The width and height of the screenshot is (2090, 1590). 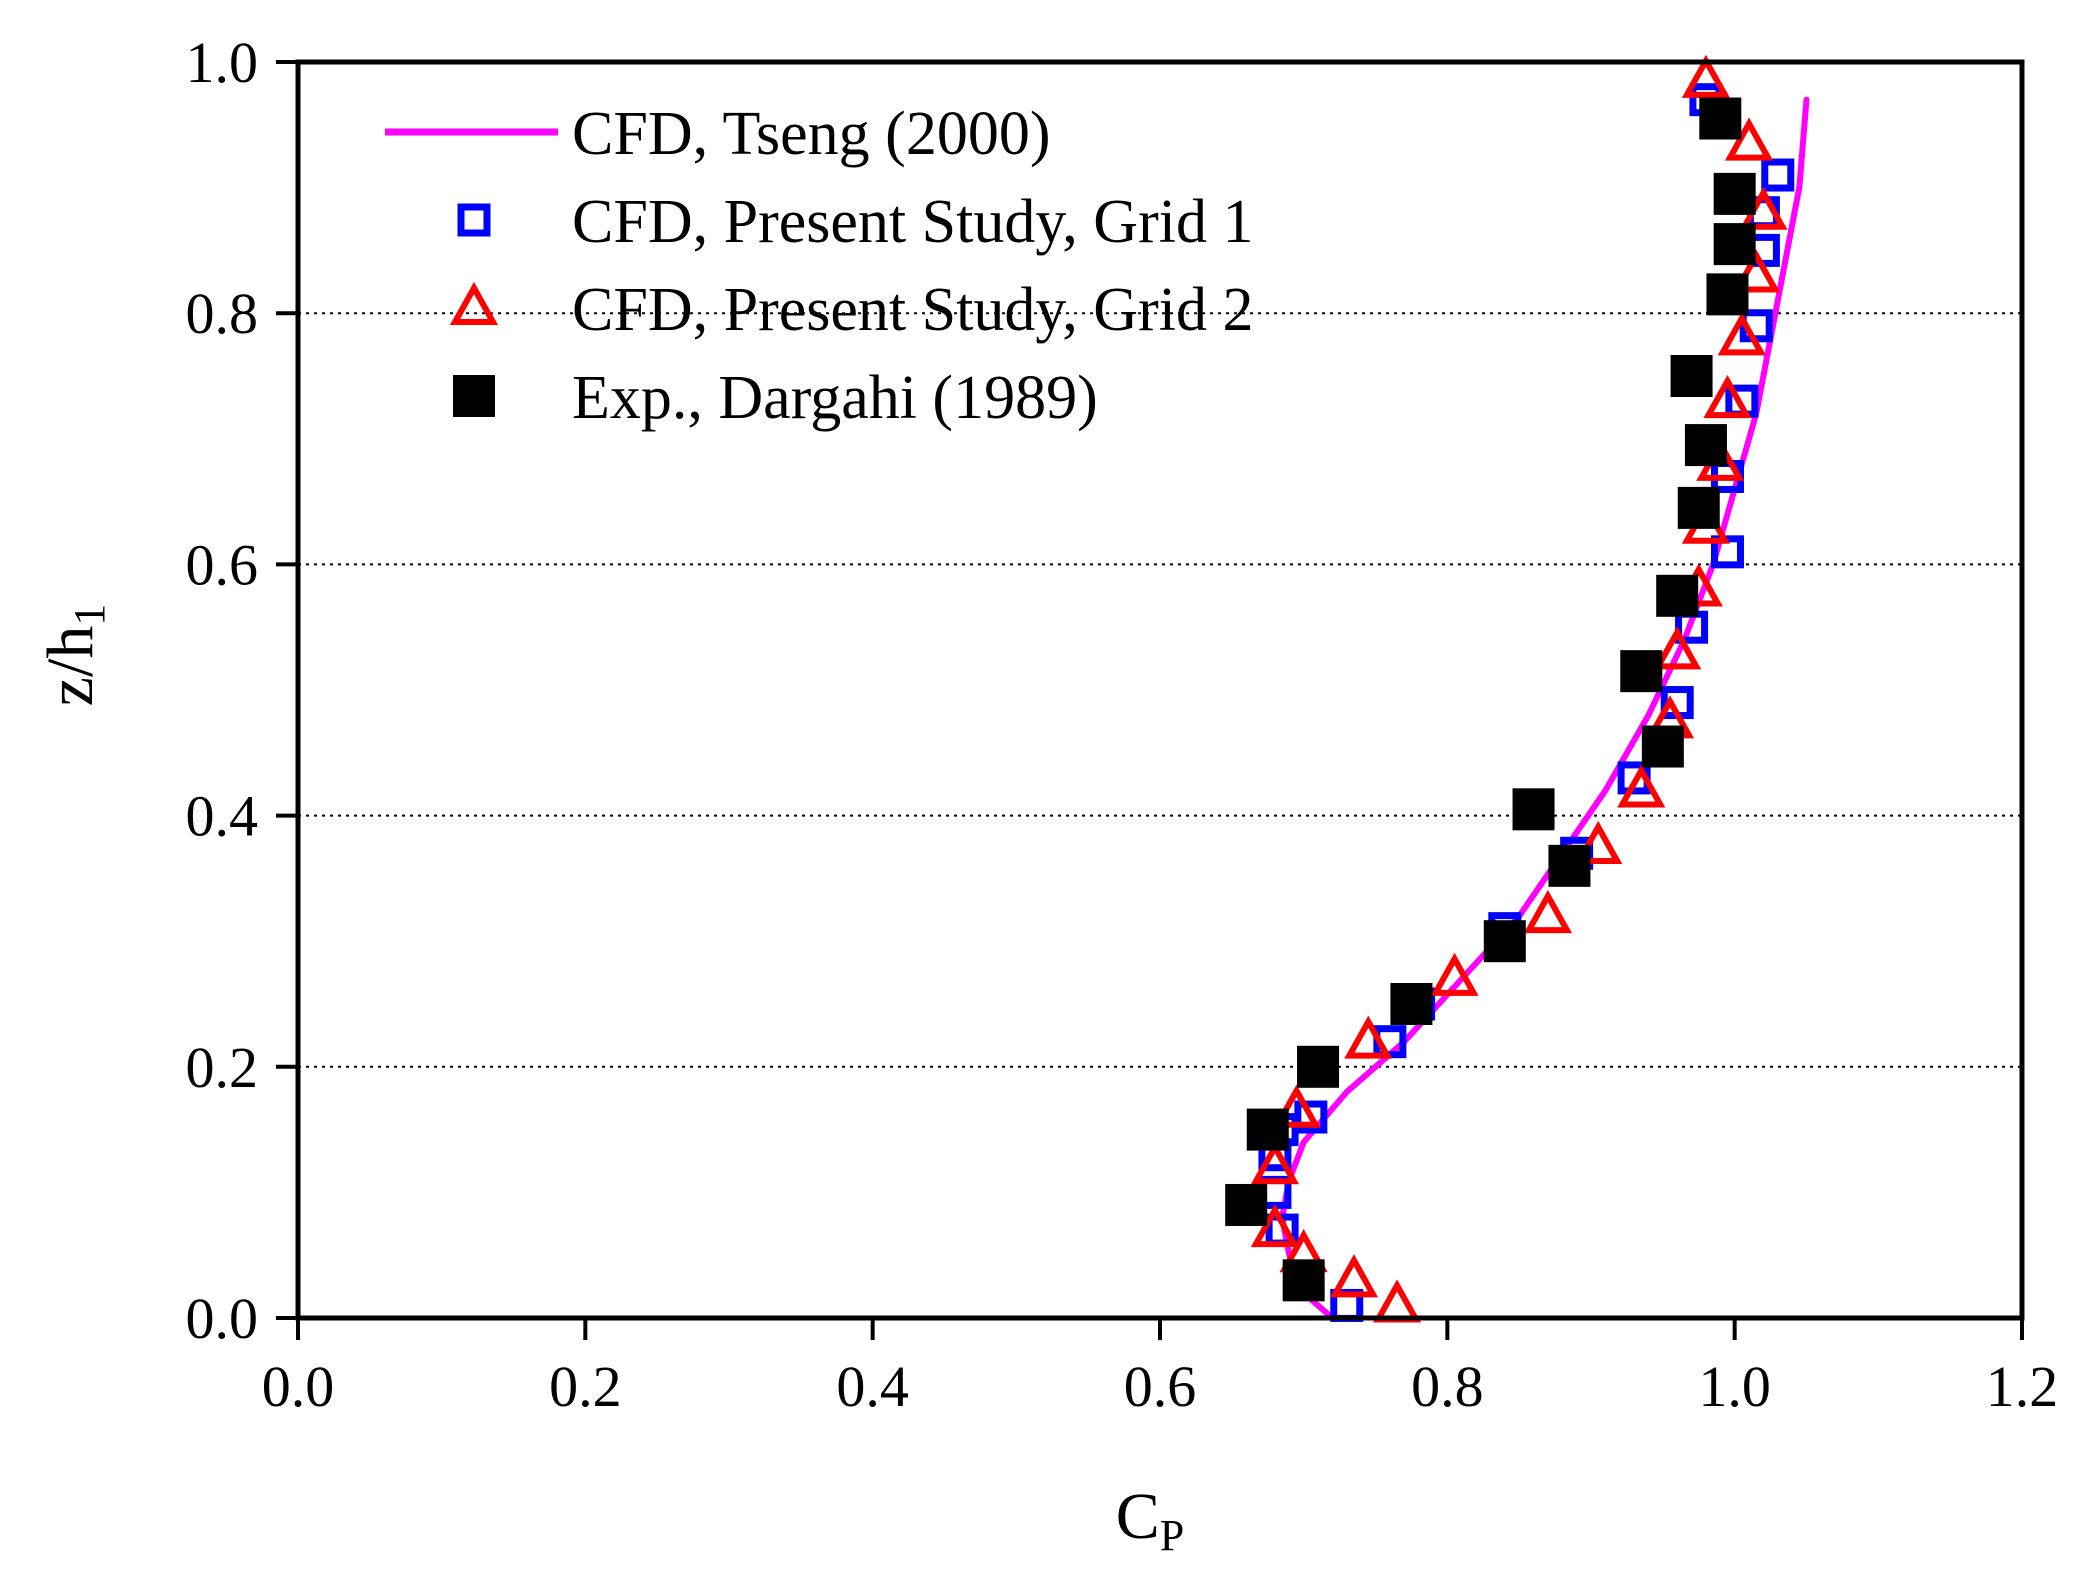 I want to click on x-axis-title: CP, so click(x=1150, y=1520).